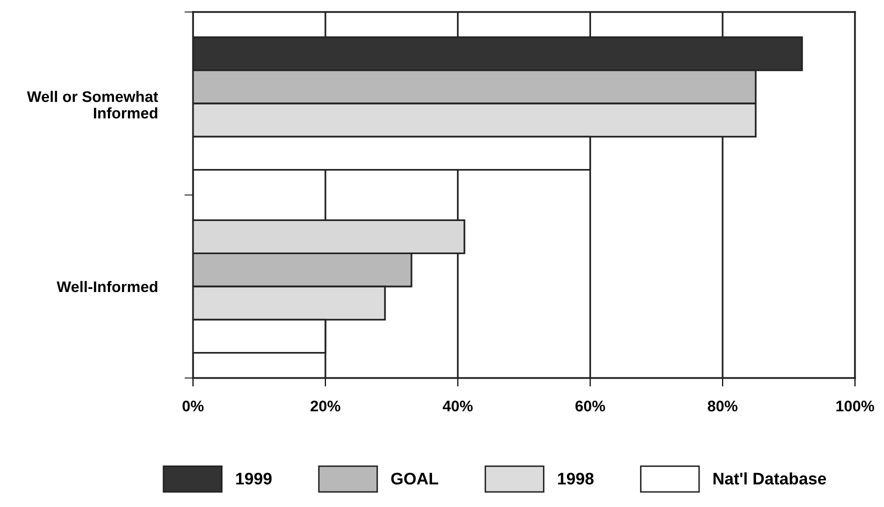 The image size is (884, 507). What do you see at coordinates (590, 406) in the screenshot?
I see `x-tick-label: 60%` at bounding box center [590, 406].